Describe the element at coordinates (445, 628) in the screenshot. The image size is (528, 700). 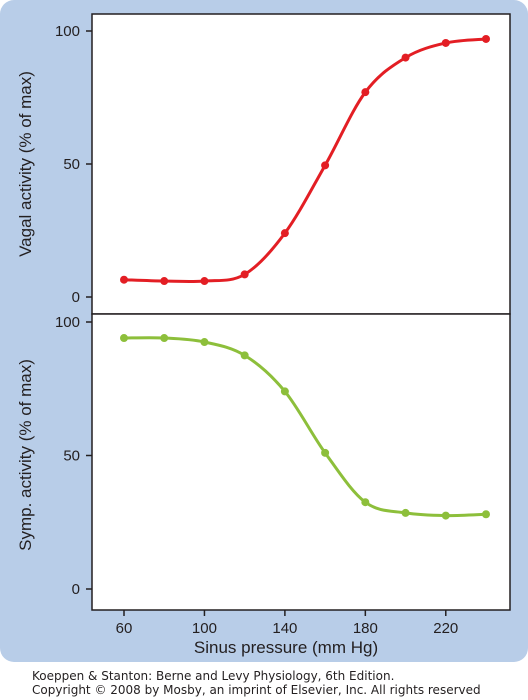
I see `x-tick-label: 220` at that location.